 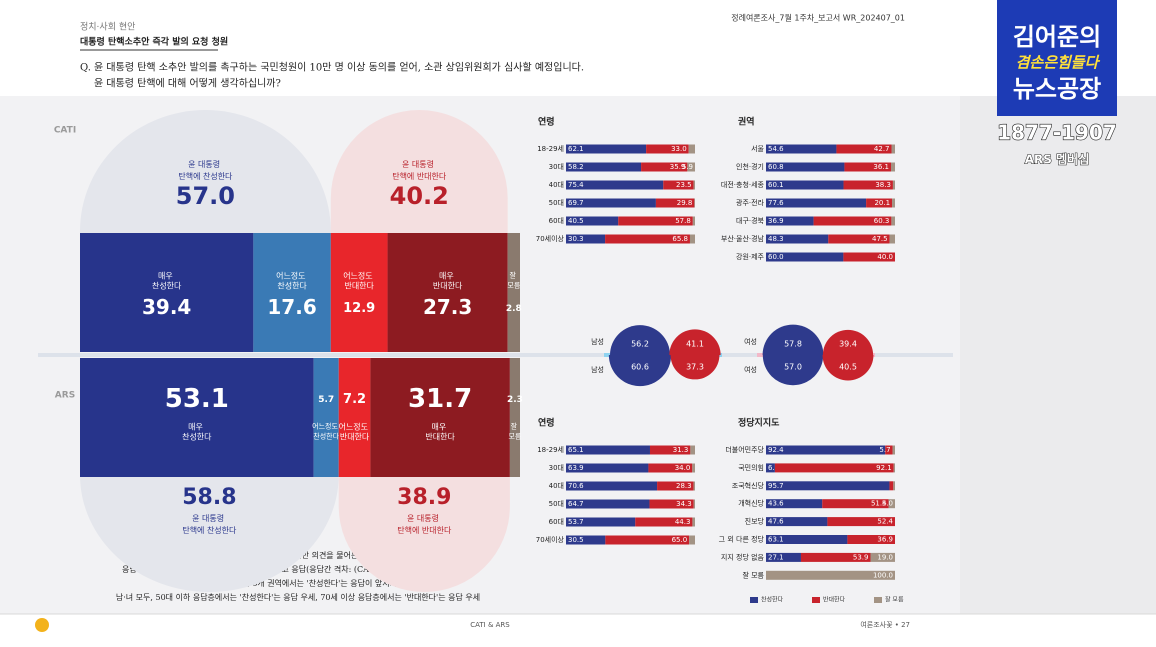 What do you see at coordinates (490, 625) in the screenshot?
I see `footer-center: CATI & ARS` at bounding box center [490, 625].